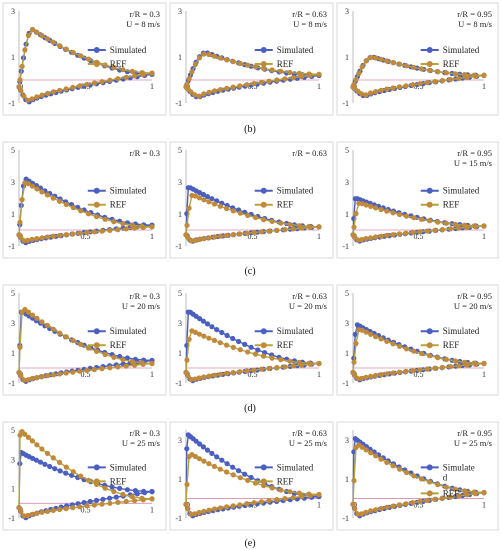 This screenshot has width=501, height=550. I want to click on legend-simulated-label: Simulated, so click(128, 191).